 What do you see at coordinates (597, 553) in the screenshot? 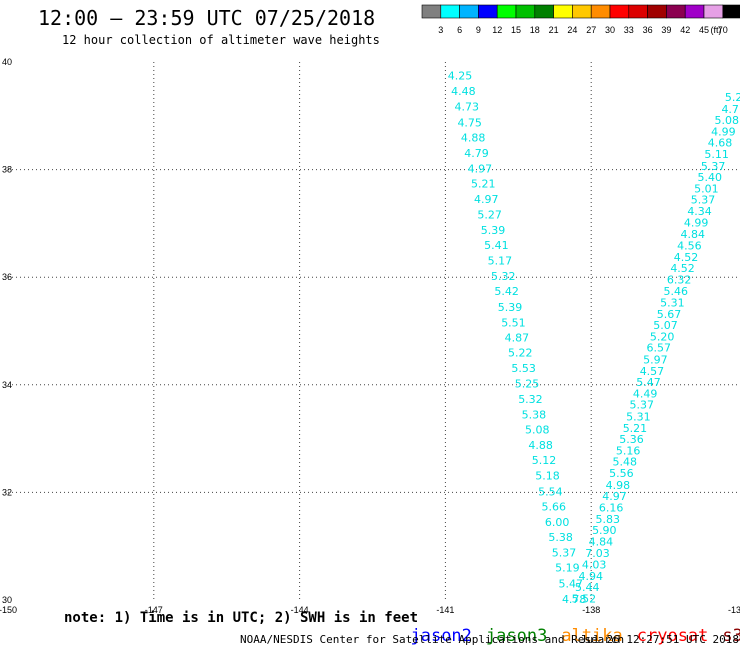
I see `data-point-label: 7.03` at bounding box center [597, 553].